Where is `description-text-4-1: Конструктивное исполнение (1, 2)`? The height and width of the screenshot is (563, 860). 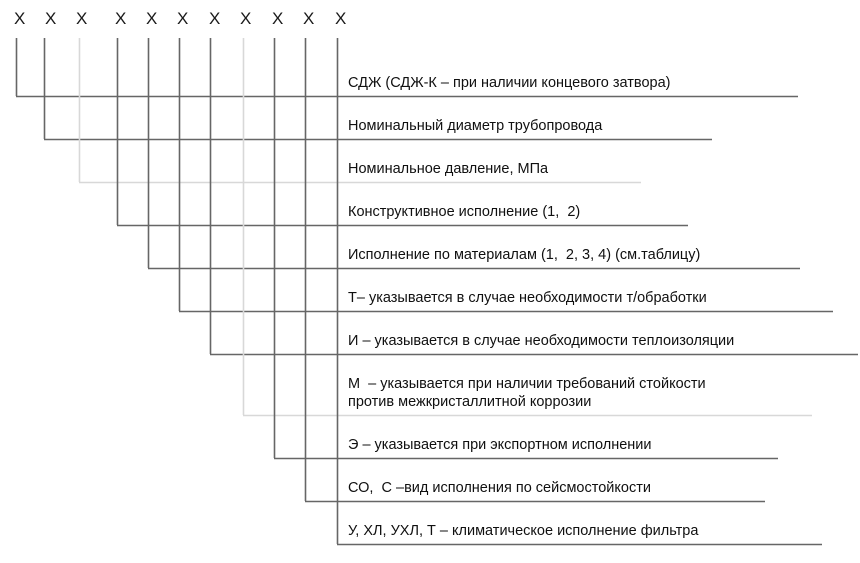
description-text-4-1: Конструктивное исполнение (1, 2) is located at coordinates (464, 212).